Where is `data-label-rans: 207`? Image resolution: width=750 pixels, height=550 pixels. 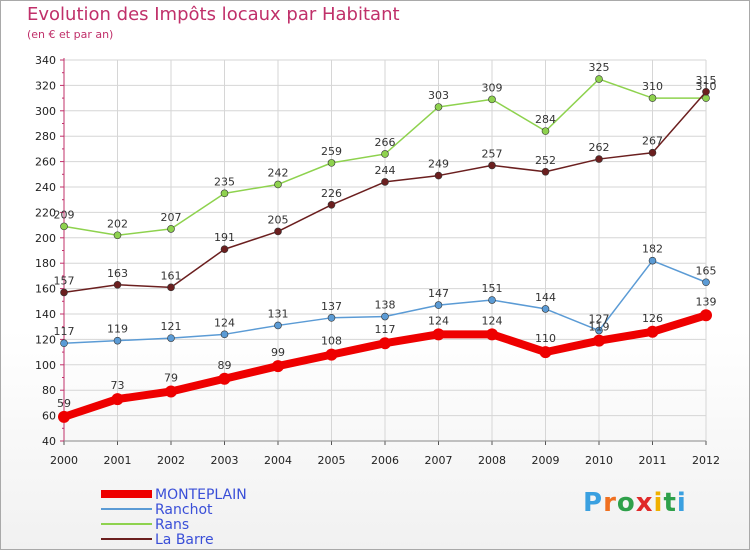
data-label-rans: 207 is located at coordinates (171, 217).